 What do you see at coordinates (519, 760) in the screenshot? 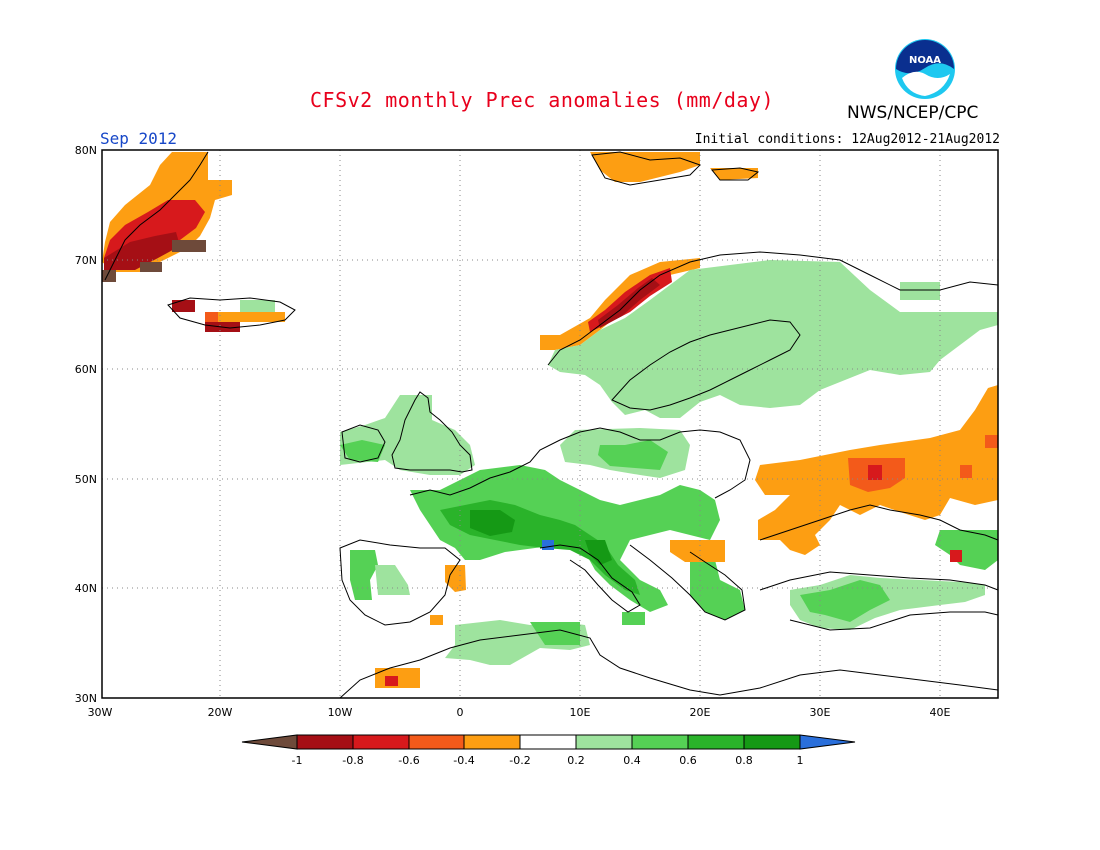
I see `legend-tick-label: -0.2` at bounding box center [519, 760].